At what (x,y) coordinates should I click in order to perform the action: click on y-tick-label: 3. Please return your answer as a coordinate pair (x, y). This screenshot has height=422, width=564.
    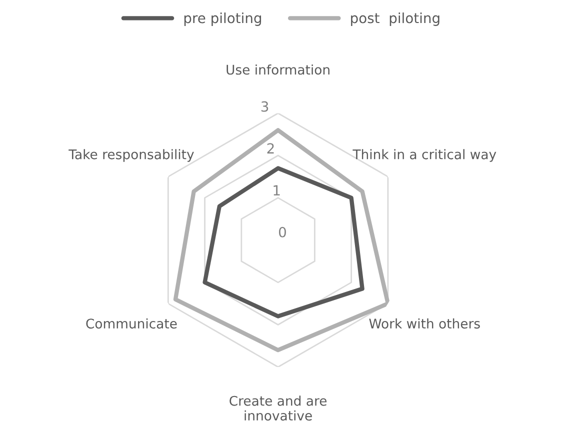
    Looking at the image, I should click on (264, 106).